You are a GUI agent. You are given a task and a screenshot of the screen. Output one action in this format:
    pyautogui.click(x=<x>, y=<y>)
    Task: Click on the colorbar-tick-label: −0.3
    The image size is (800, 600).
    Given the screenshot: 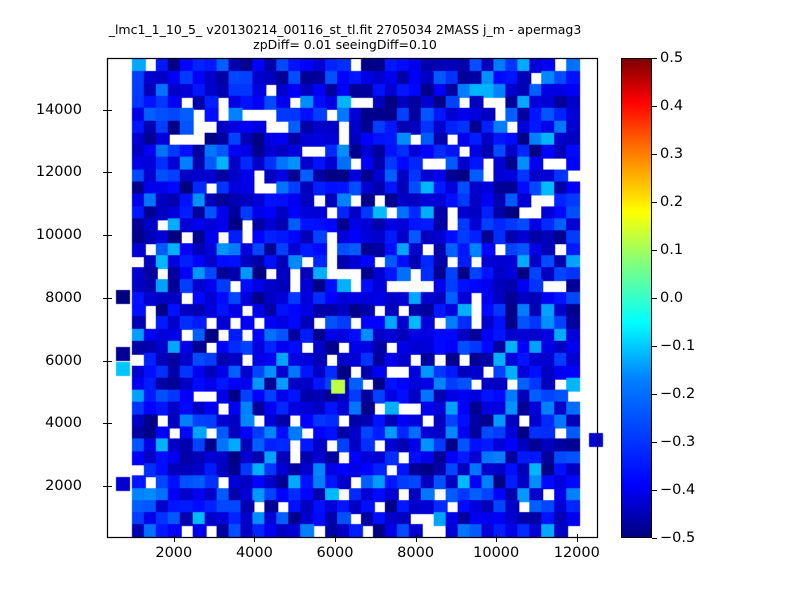 What is the action you would take?
    pyautogui.click(x=678, y=442)
    